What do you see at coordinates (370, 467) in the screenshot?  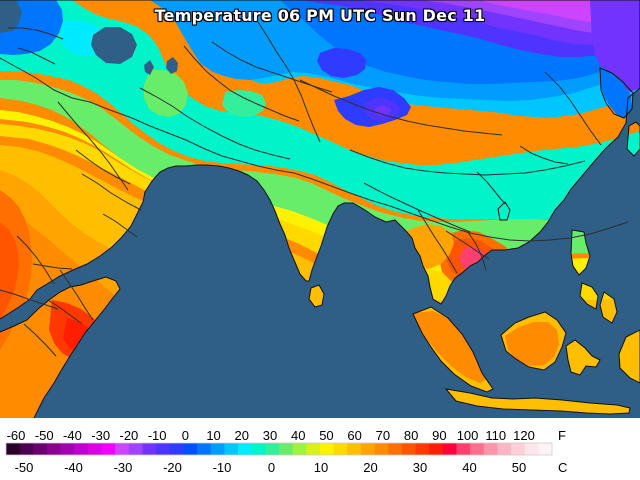 I see `celsius-tick-label: 20` at bounding box center [370, 467].